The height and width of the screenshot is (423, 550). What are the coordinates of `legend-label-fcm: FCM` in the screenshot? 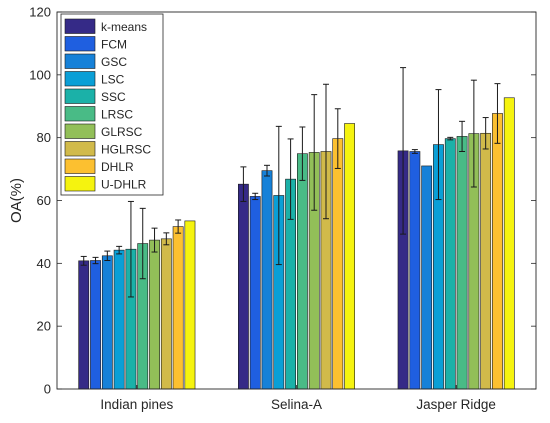 It's located at (114, 45).